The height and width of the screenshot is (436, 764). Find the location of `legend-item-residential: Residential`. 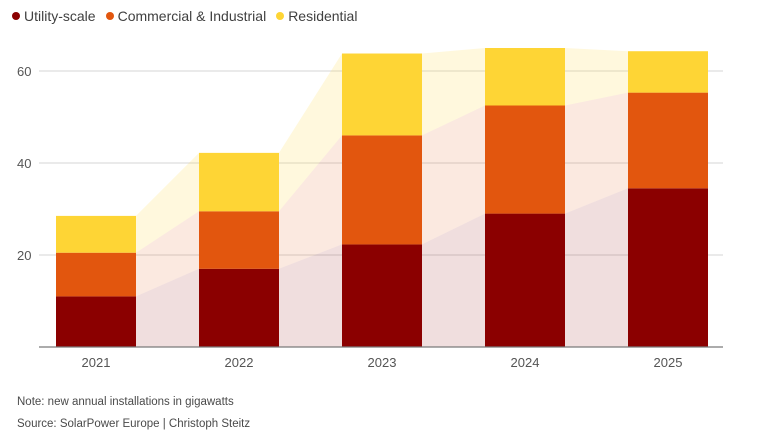

legend-item-residential: Residential is located at coordinates (316, 16).